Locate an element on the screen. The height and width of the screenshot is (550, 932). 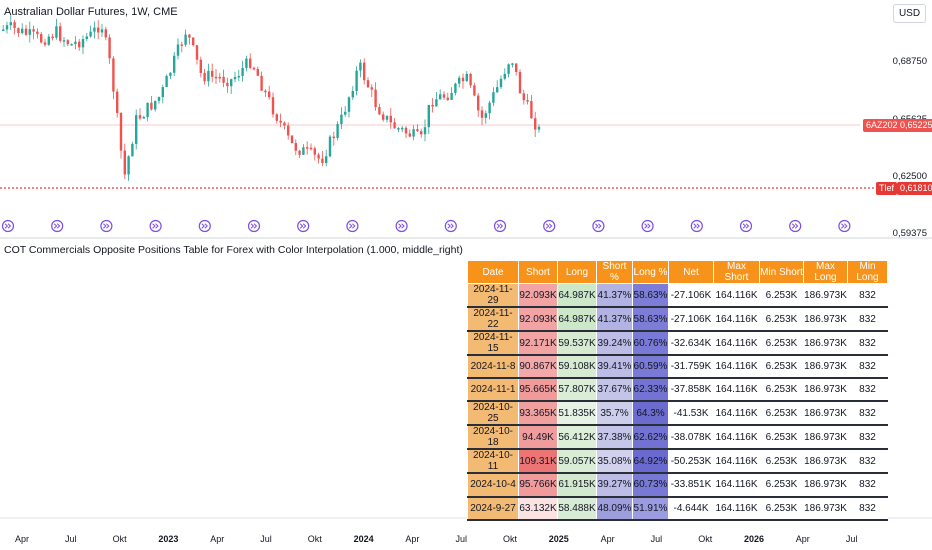
table-cell: 58.63% is located at coordinates (650, 319).